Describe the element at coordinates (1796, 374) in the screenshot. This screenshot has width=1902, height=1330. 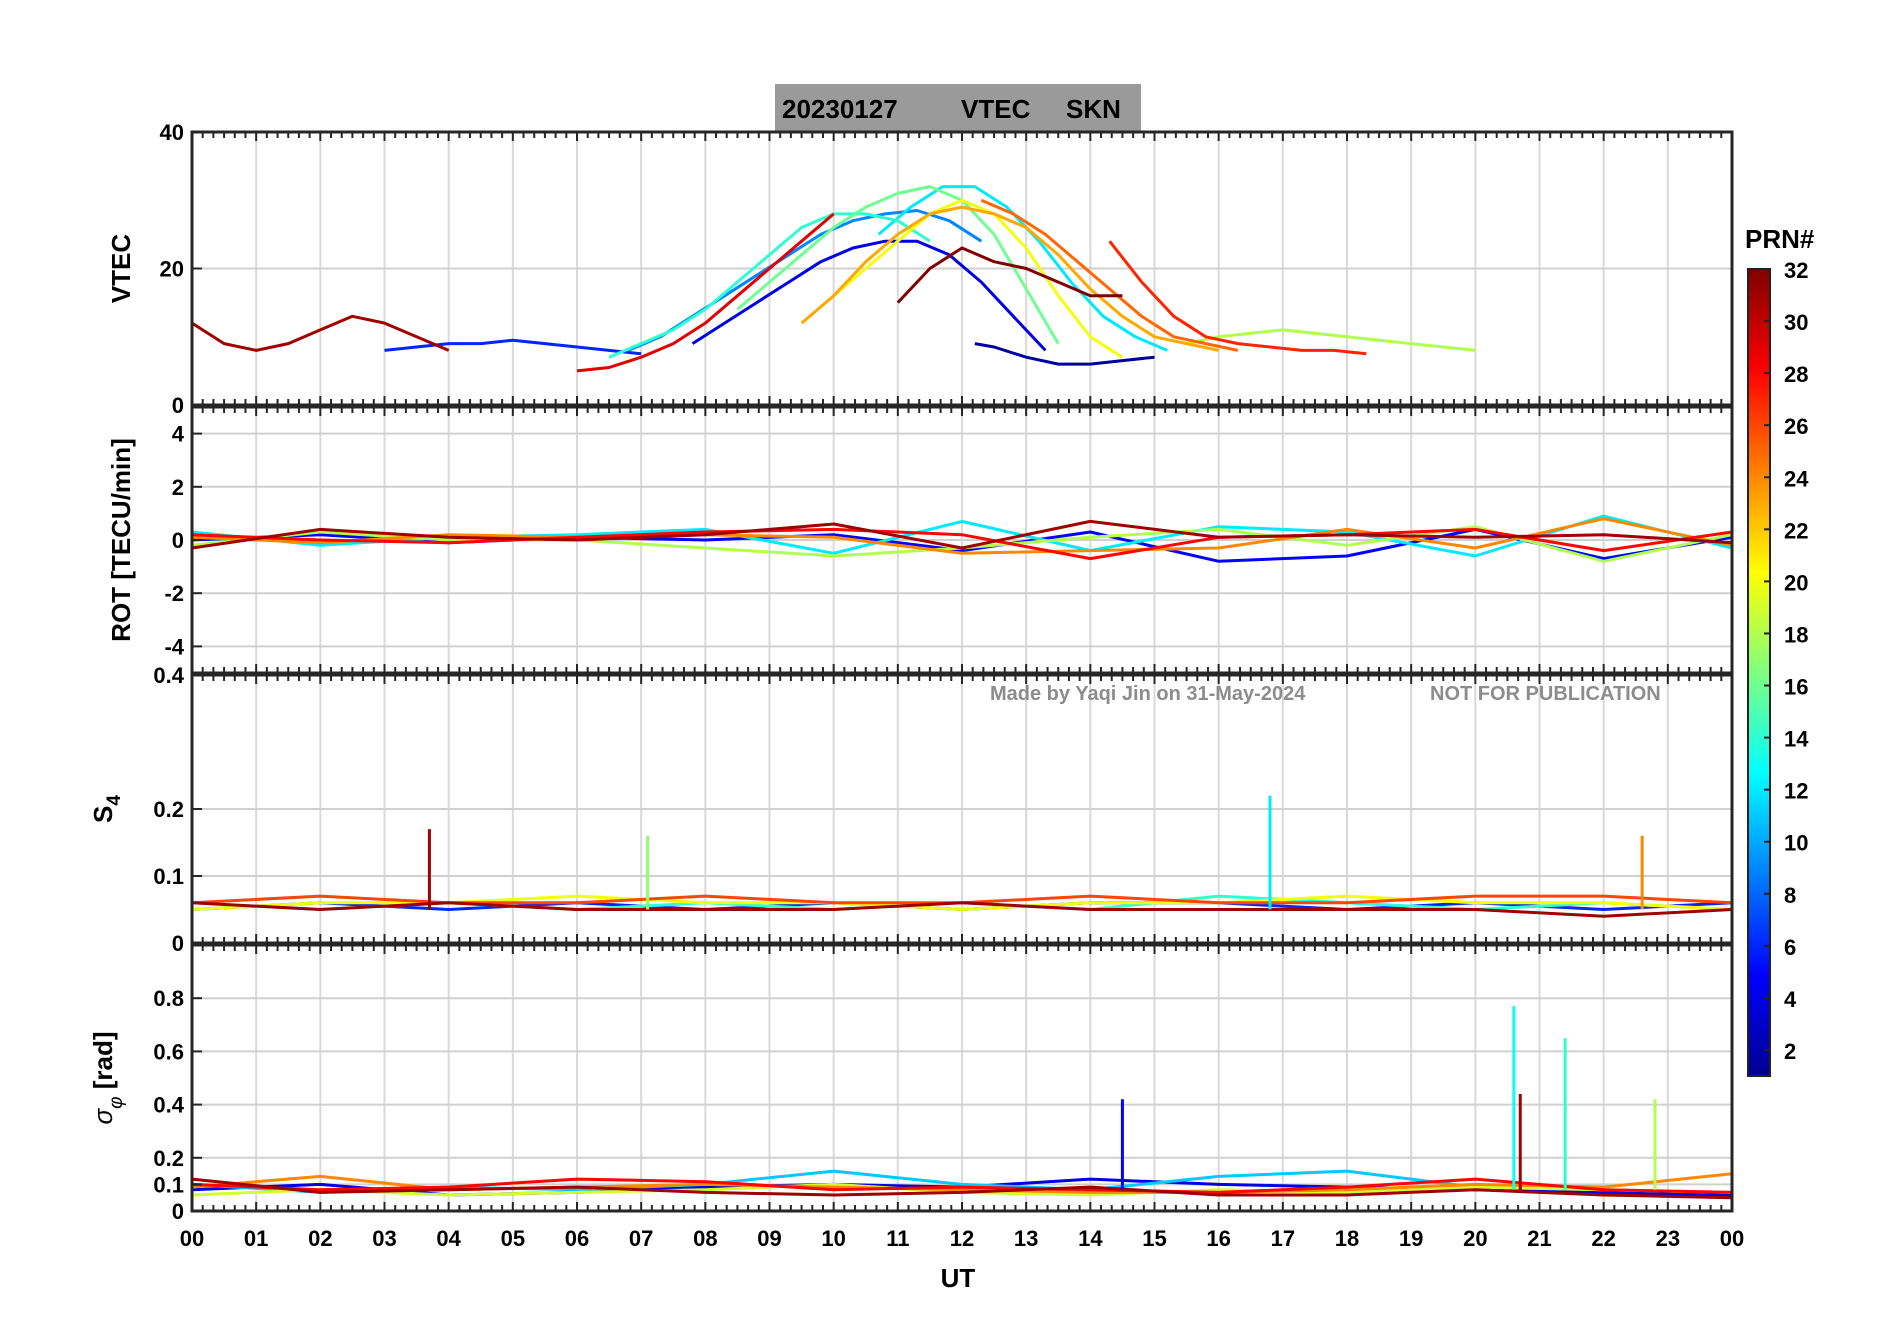
I see `colorbar-tick-label: 28` at that location.